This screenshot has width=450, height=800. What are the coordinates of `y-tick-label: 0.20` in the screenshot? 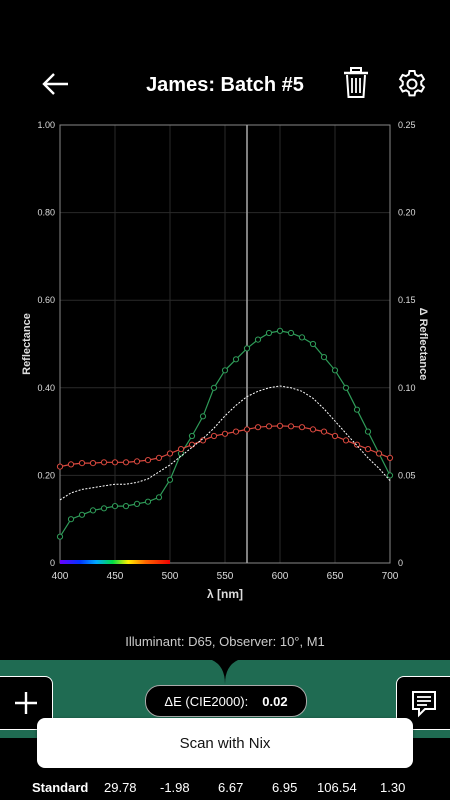 It's located at (46, 475).